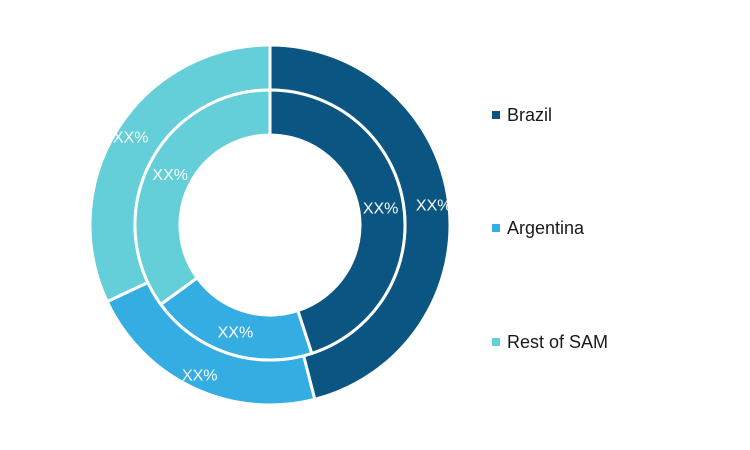  Describe the element at coordinates (170, 175) in the screenshot. I see `inner-data-label-rest-of-sam: XX%` at that location.